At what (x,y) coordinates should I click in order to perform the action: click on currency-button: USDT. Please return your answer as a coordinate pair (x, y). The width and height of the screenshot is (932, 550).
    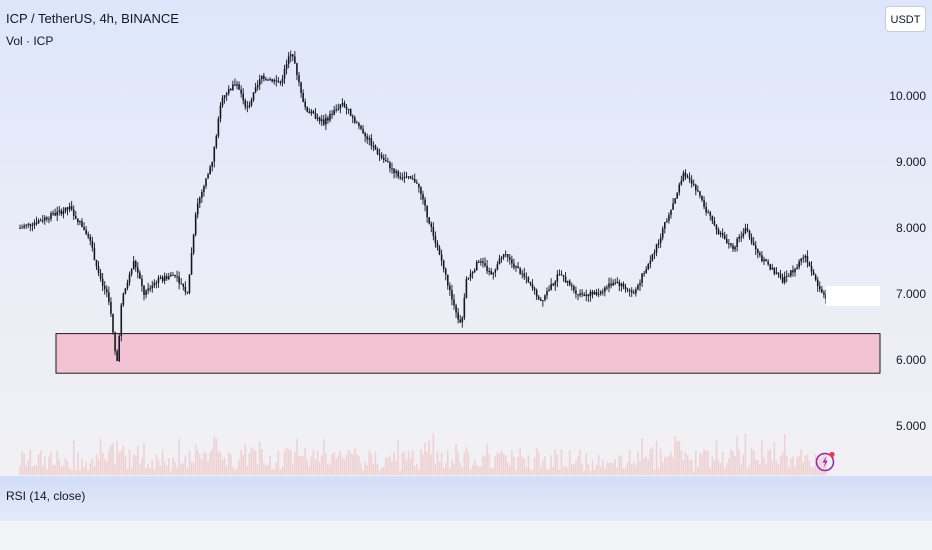
    Looking at the image, I should click on (905, 19).